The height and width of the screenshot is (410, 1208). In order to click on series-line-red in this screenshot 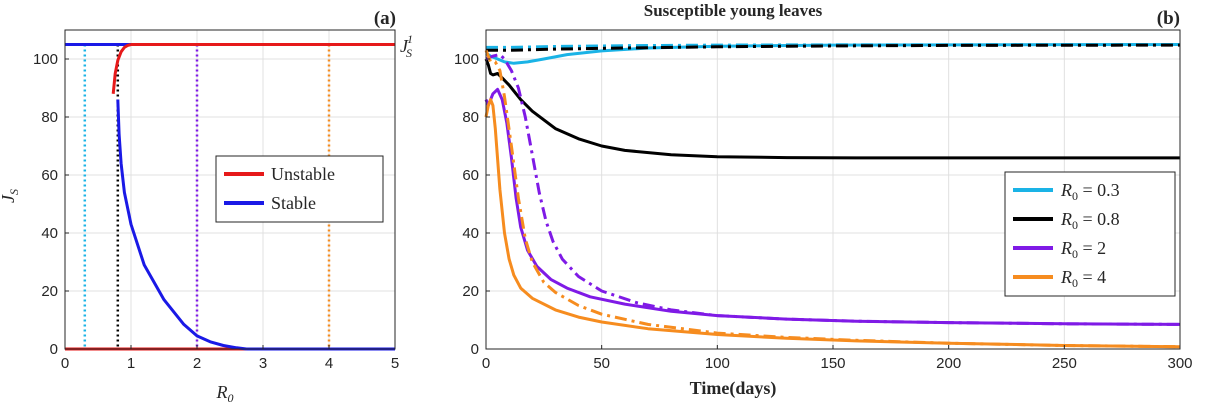, I will do `click(121, 68)`.